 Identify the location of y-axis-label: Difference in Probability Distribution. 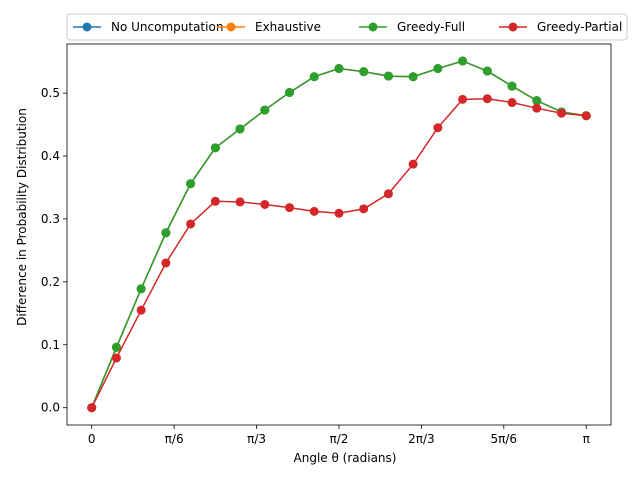
(22, 217).